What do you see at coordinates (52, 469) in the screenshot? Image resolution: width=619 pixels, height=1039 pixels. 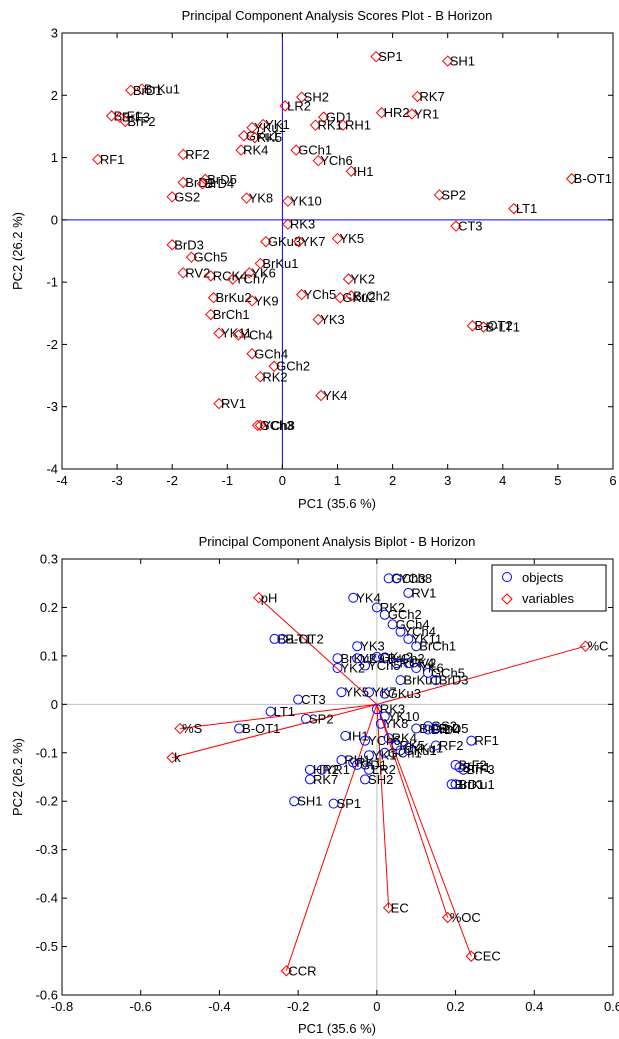 I see `scores-ytick-label: -4` at bounding box center [52, 469].